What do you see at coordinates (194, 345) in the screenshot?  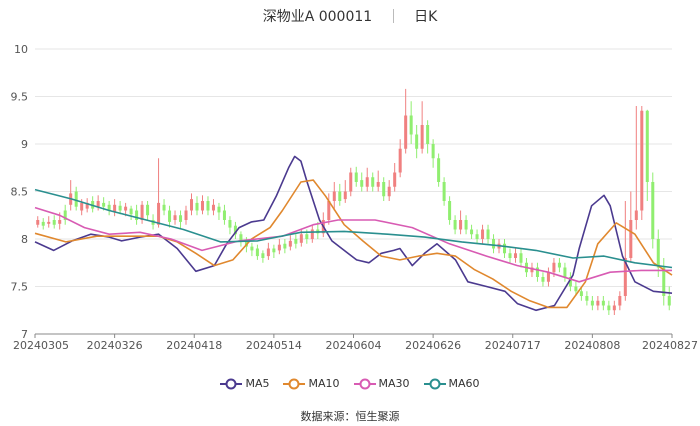 I see `x-tick-label: 20240418` at bounding box center [194, 345].